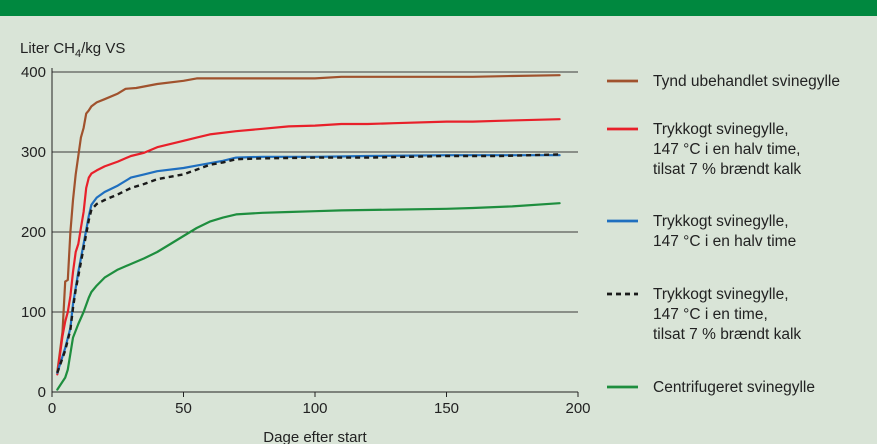  Describe the element at coordinates (727, 149) in the screenshot. I see `legend-label: 147 °C i en halv time,` at that location.